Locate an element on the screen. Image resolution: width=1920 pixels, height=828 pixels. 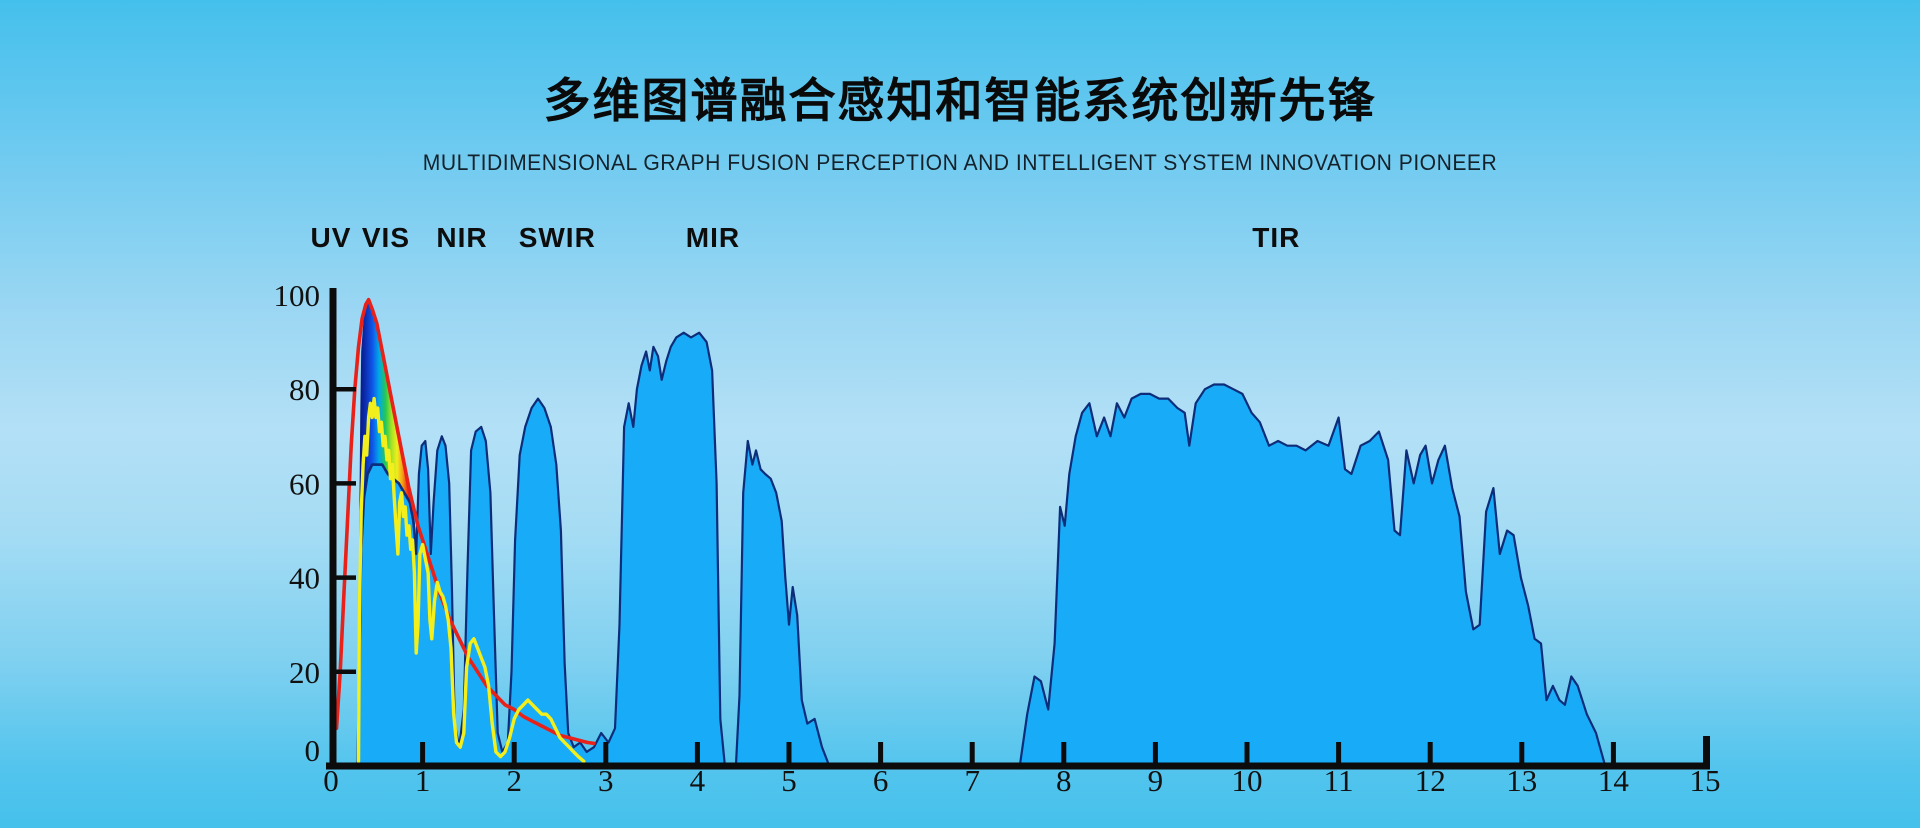
x-tick-label: 14 is located at coordinates (1614, 780).